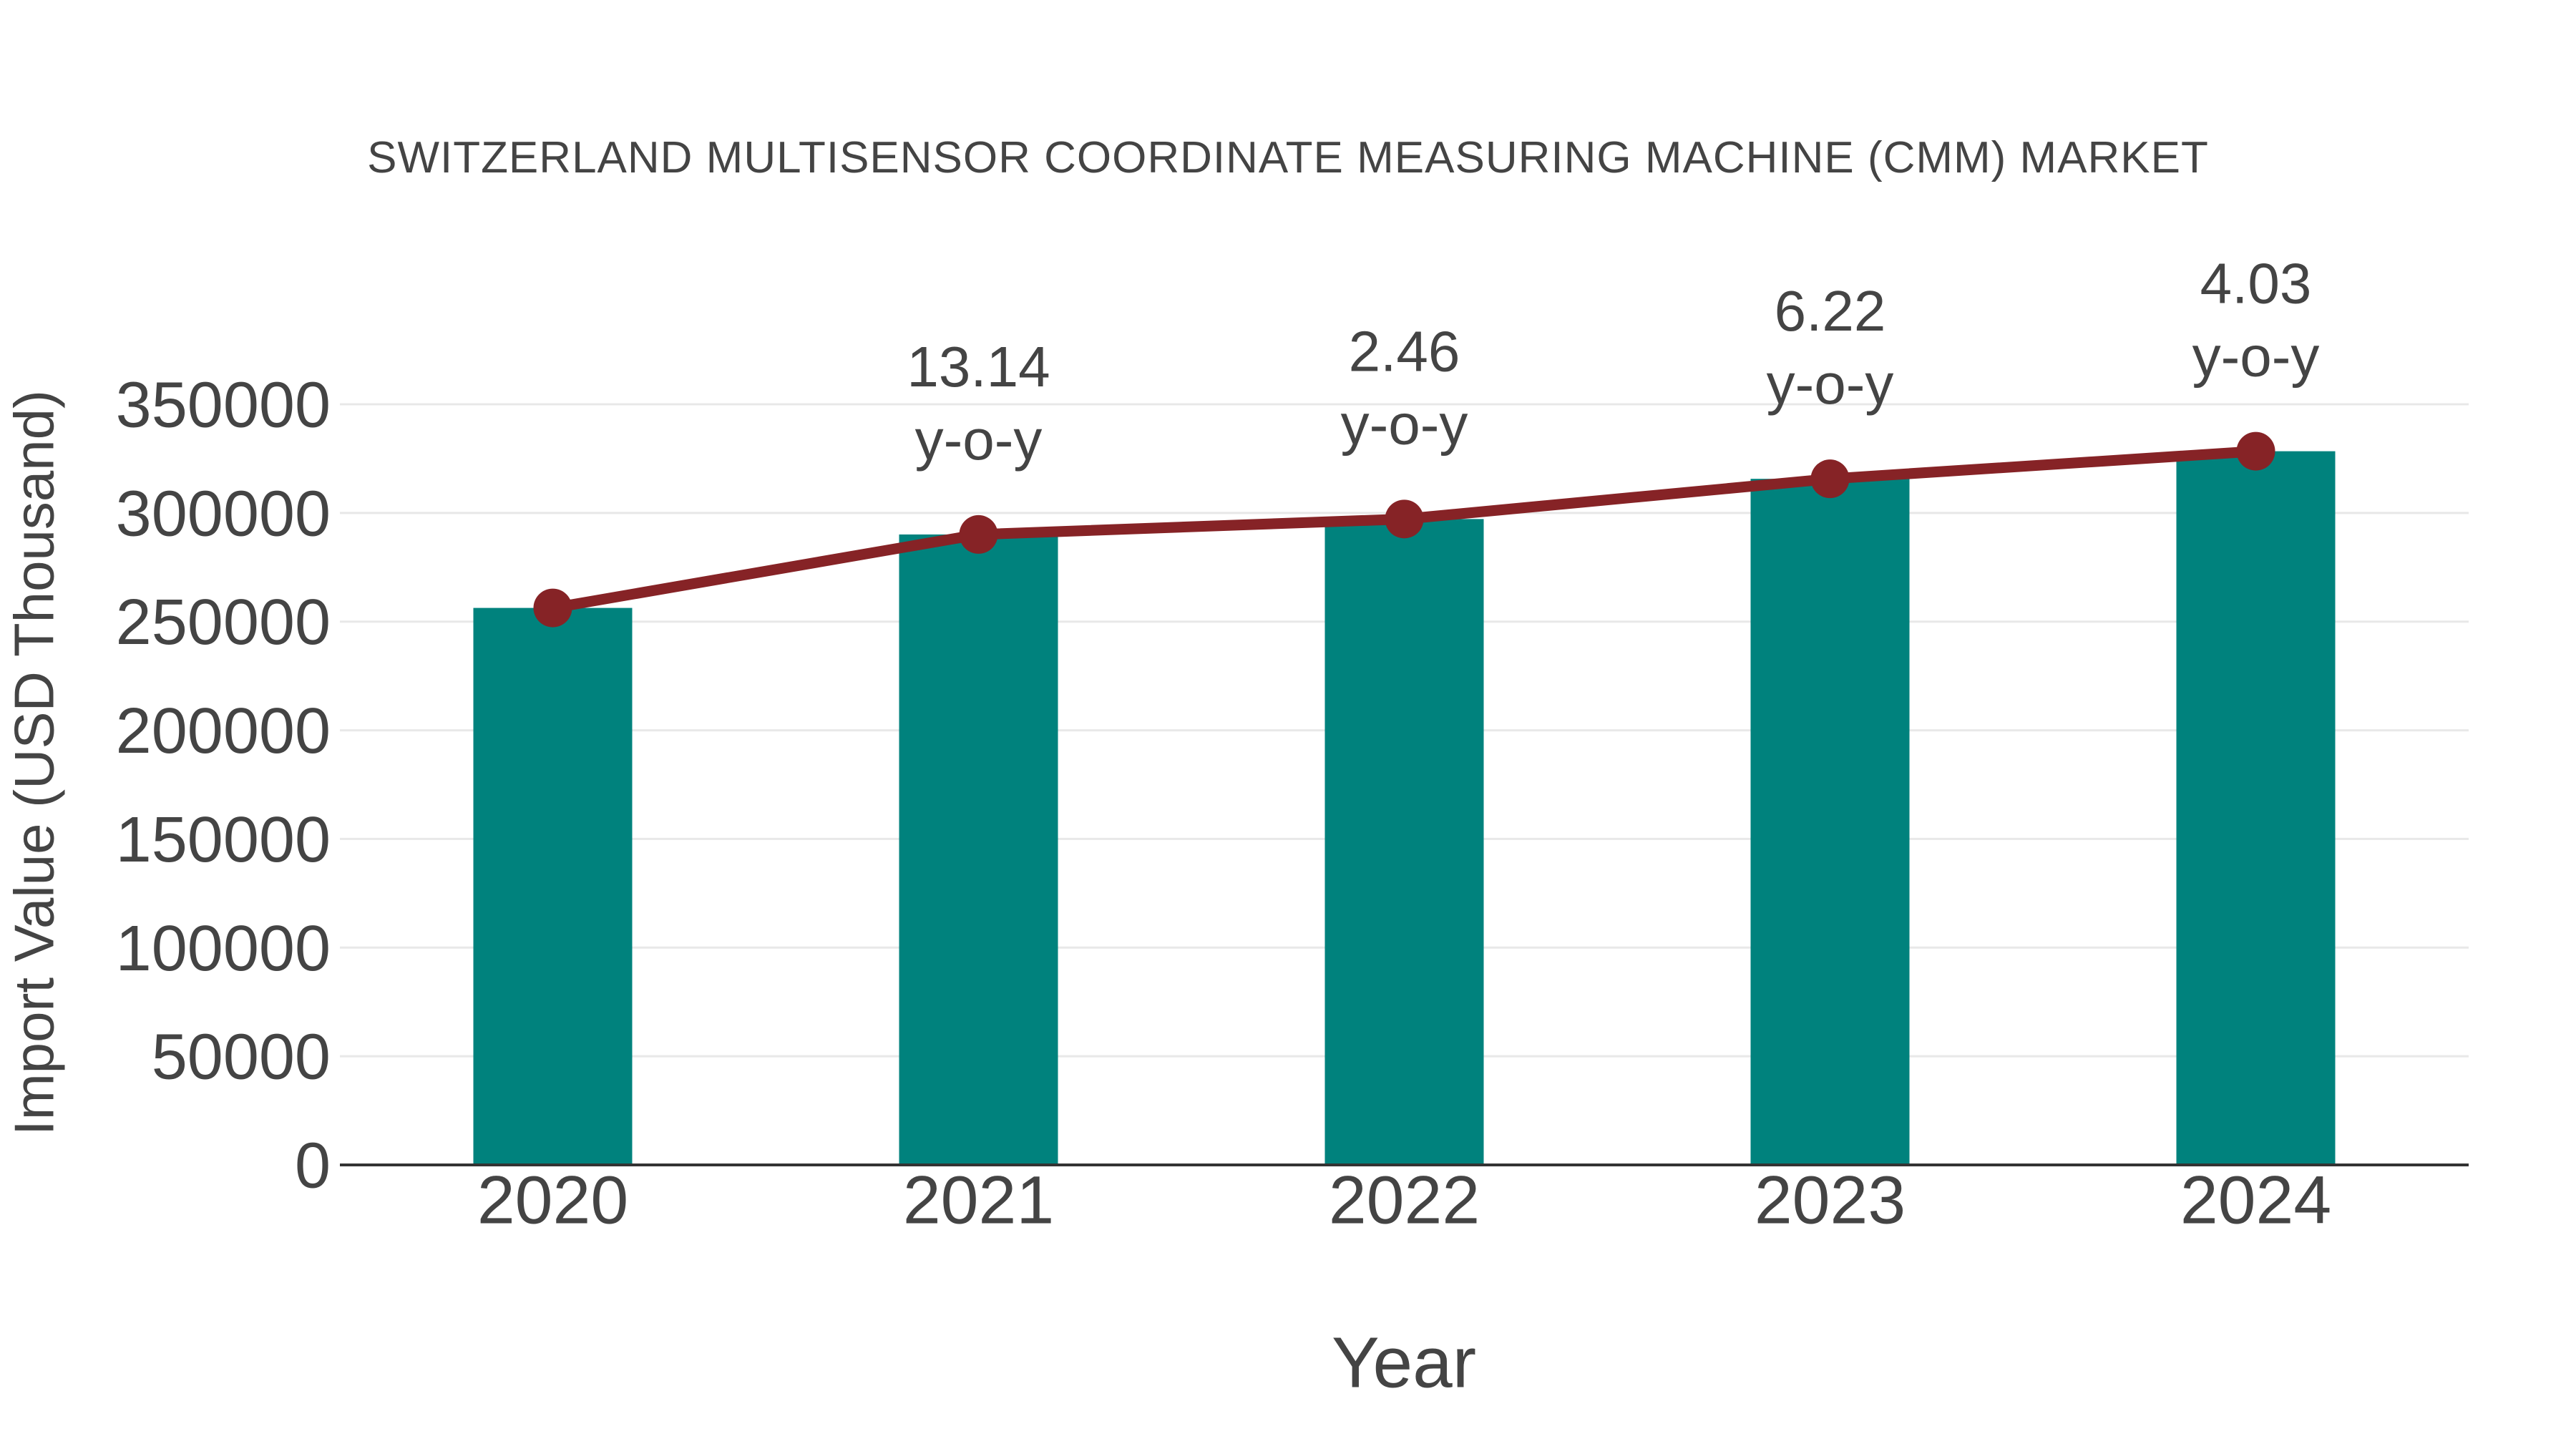 The image size is (2576, 1449). What do you see at coordinates (2256, 808) in the screenshot?
I see `bar-2024` at bounding box center [2256, 808].